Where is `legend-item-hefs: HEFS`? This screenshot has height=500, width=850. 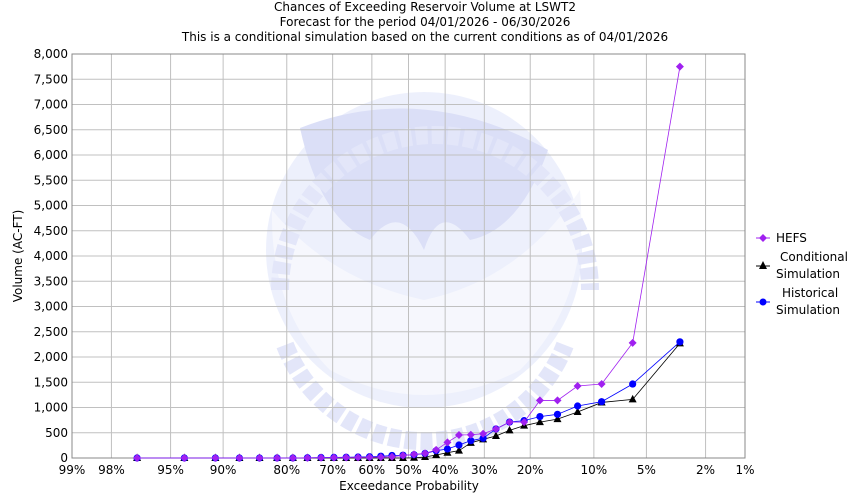
legend-item-hefs: HEFS is located at coordinates (781, 238).